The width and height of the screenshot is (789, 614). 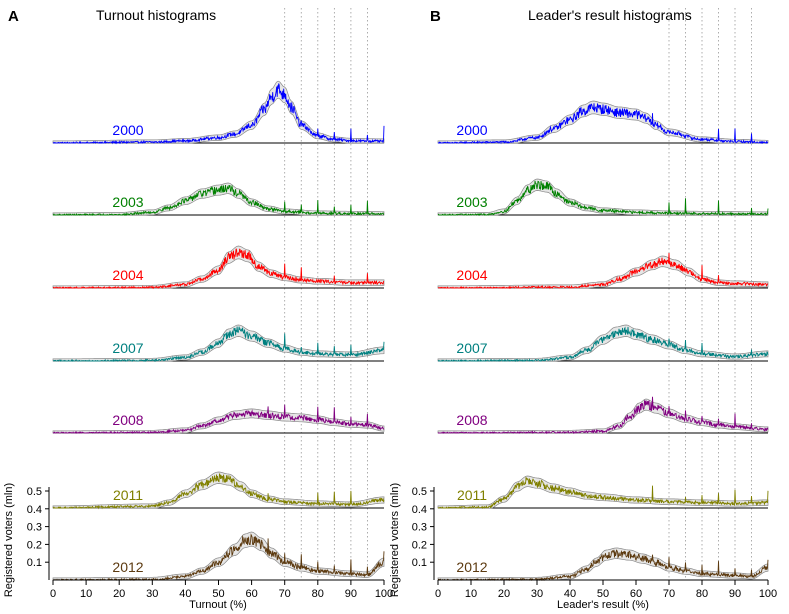 I want to click on envelope-2007, so click(x=603, y=343).